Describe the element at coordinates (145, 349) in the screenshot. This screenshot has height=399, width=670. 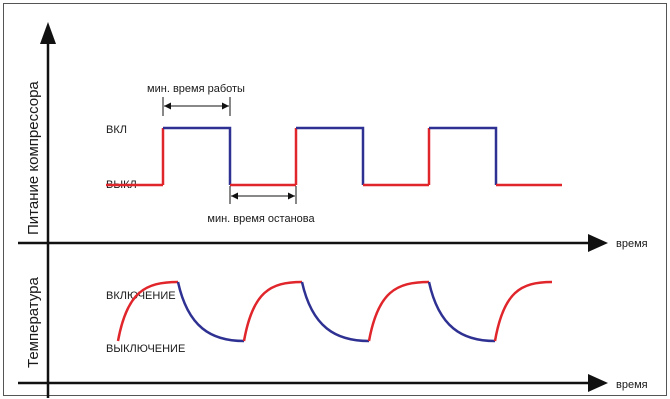
I see `temp-level-off-label: ВЫКЛЮЧЕНИЕ` at that location.